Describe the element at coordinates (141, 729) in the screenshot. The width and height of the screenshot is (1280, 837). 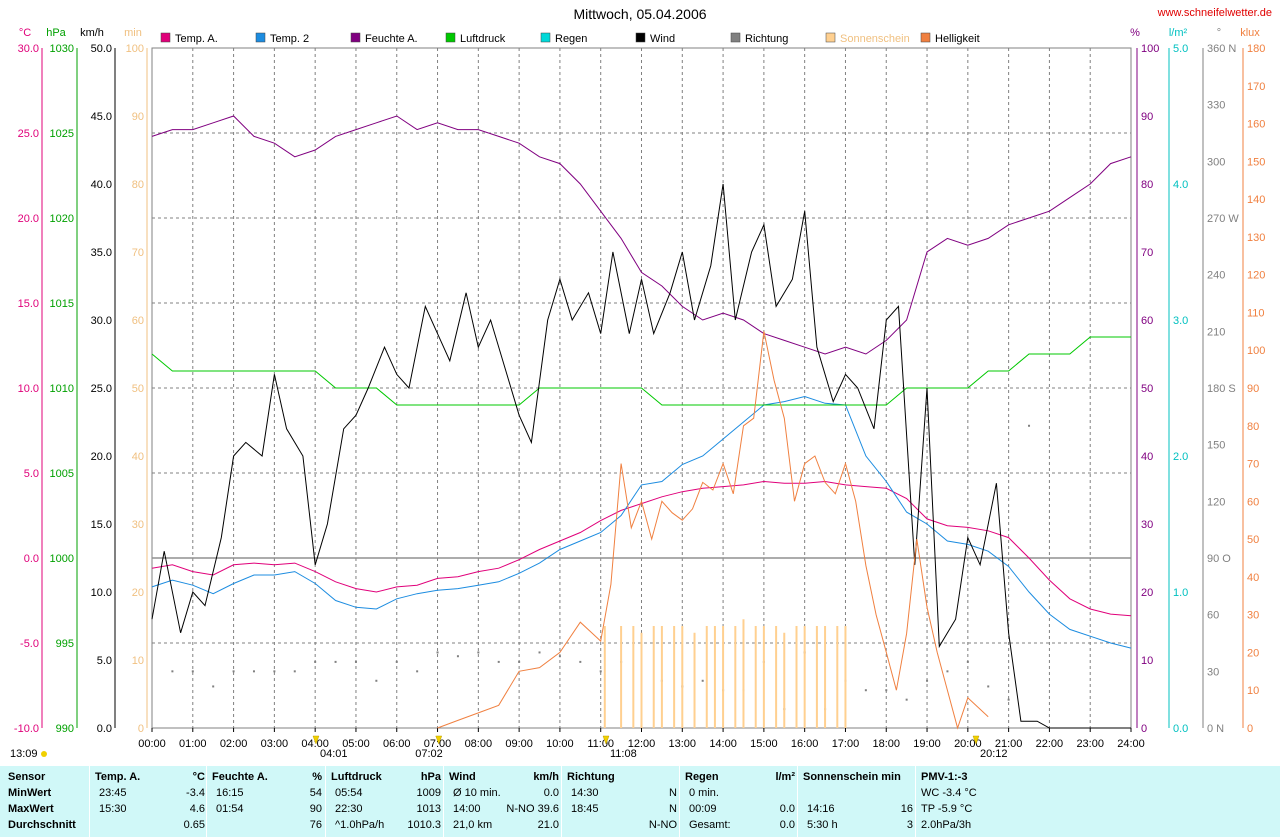
I see `tick-sun: 0` at that location.